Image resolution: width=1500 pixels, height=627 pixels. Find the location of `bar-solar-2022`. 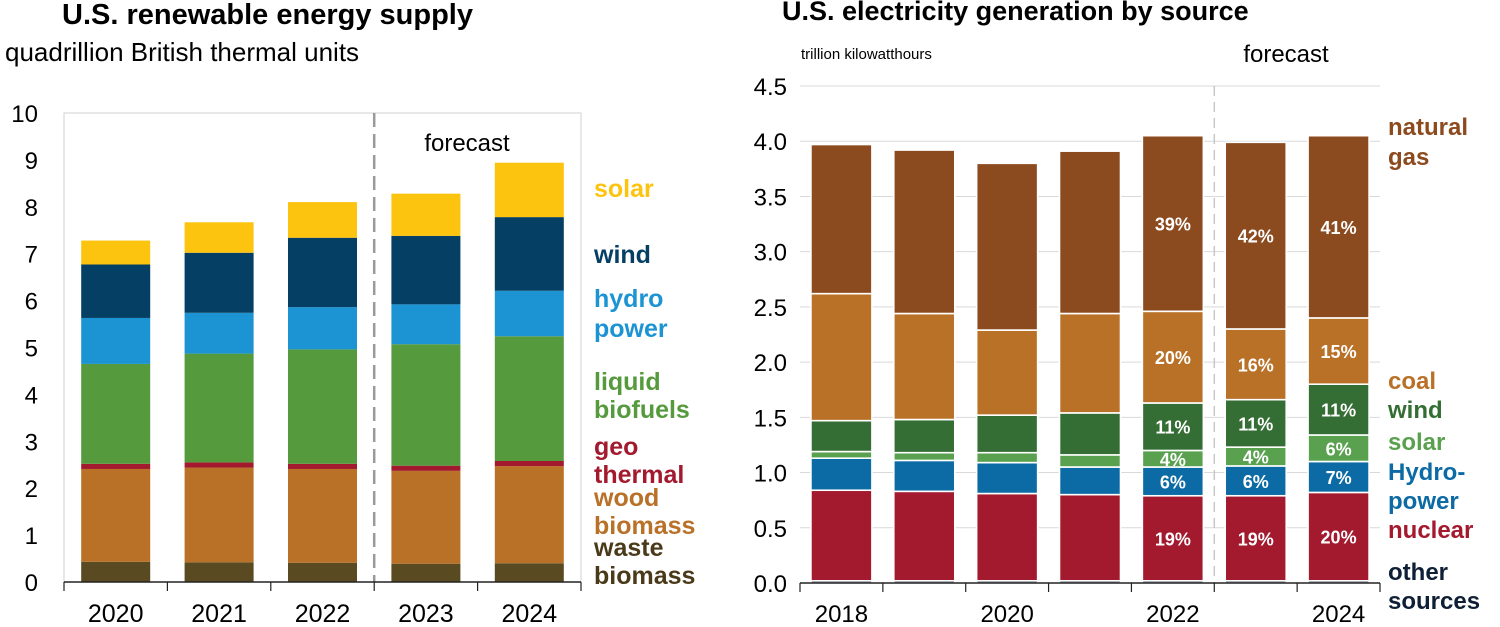

bar-solar-2022 is located at coordinates (322, 220).